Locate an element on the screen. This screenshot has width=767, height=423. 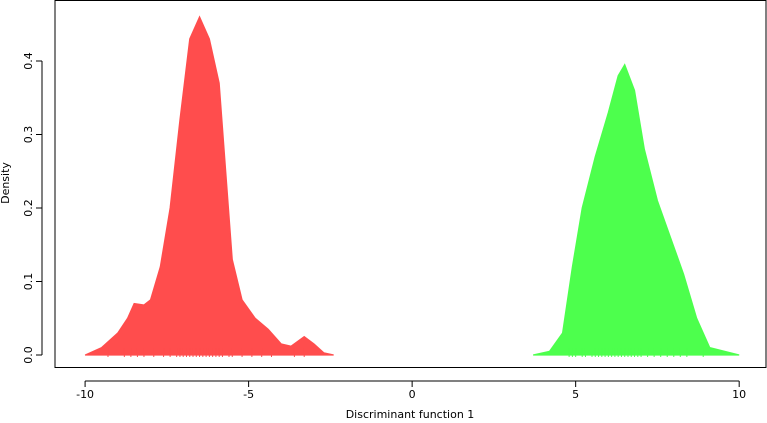
x-tick-label: 5 is located at coordinates (575, 394).